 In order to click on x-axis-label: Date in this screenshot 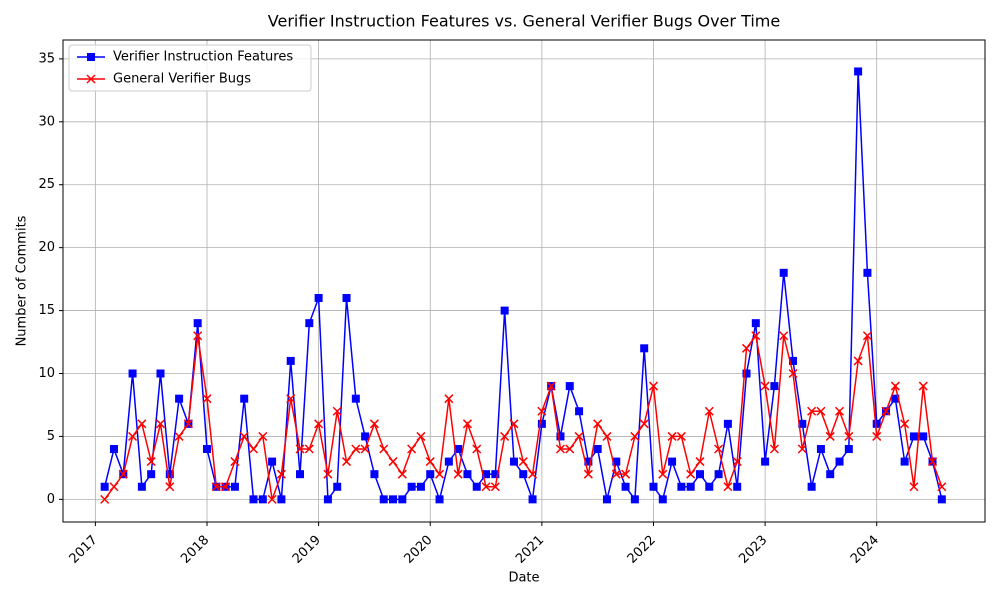, I will do `click(523, 578)`.